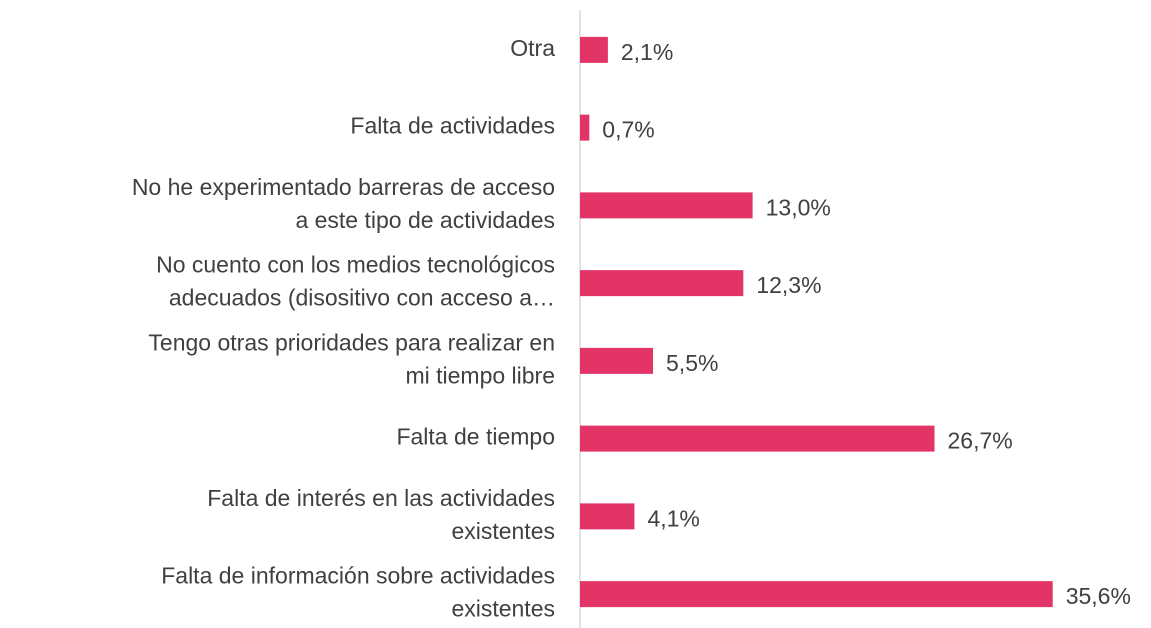 The width and height of the screenshot is (1151, 628). What do you see at coordinates (647, 52) in the screenshot?
I see `value-label: 2,1%` at bounding box center [647, 52].